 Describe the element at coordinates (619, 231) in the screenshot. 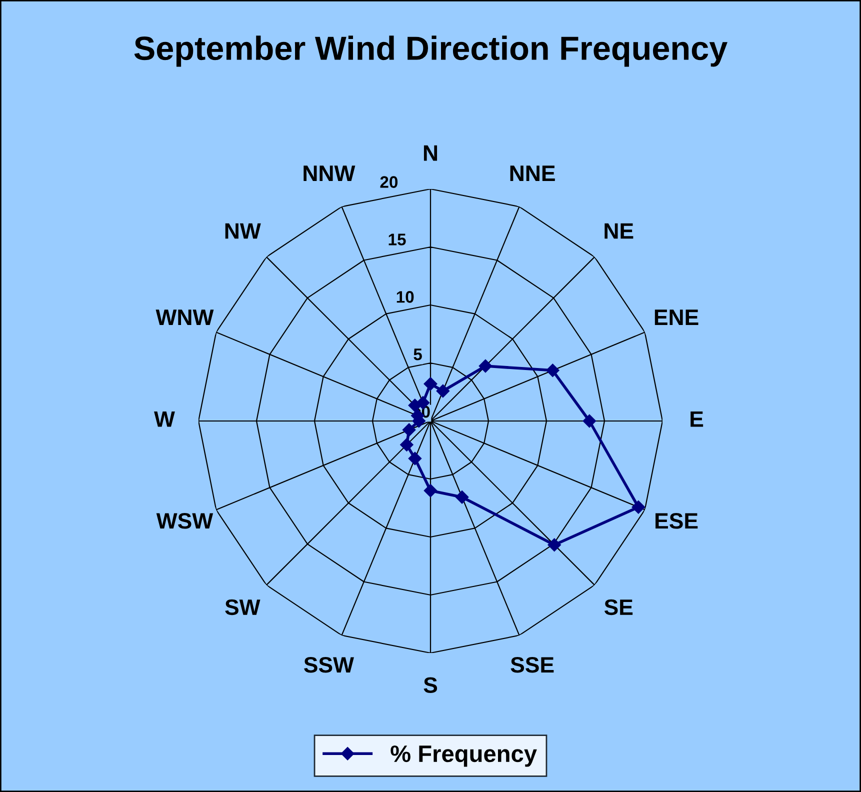

I see `spoke-label: NE` at that location.